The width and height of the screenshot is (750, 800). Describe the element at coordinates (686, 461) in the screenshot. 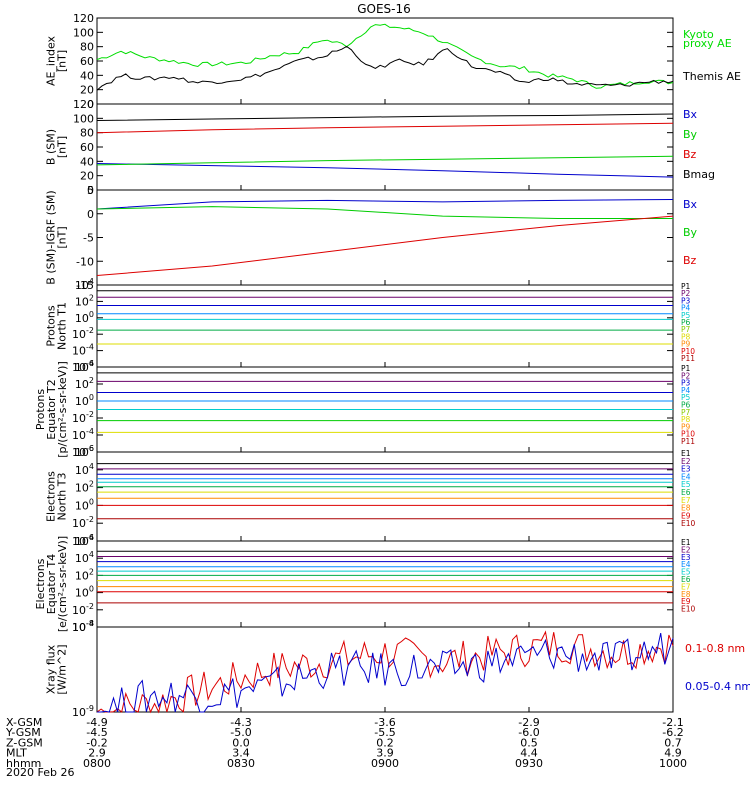

I see `legend-e2: E2` at that location.